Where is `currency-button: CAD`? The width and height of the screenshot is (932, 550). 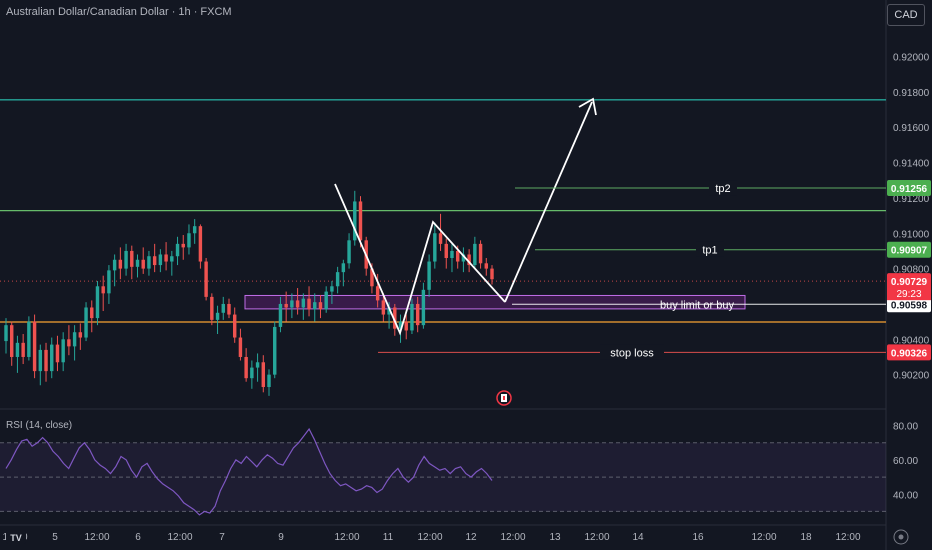 currency-button: CAD is located at coordinates (906, 15).